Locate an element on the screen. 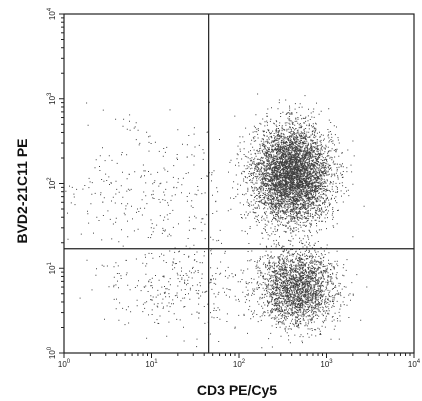 The height and width of the screenshot is (401, 422). x-tick-label: 10⁰ is located at coordinates (64, 364).